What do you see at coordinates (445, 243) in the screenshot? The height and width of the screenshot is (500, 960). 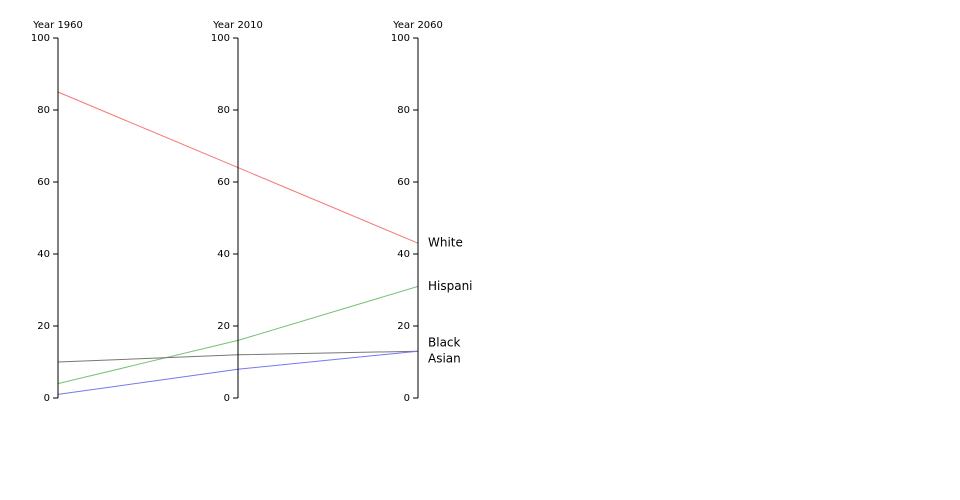 I see `series-label: White` at bounding box center [445, 243].